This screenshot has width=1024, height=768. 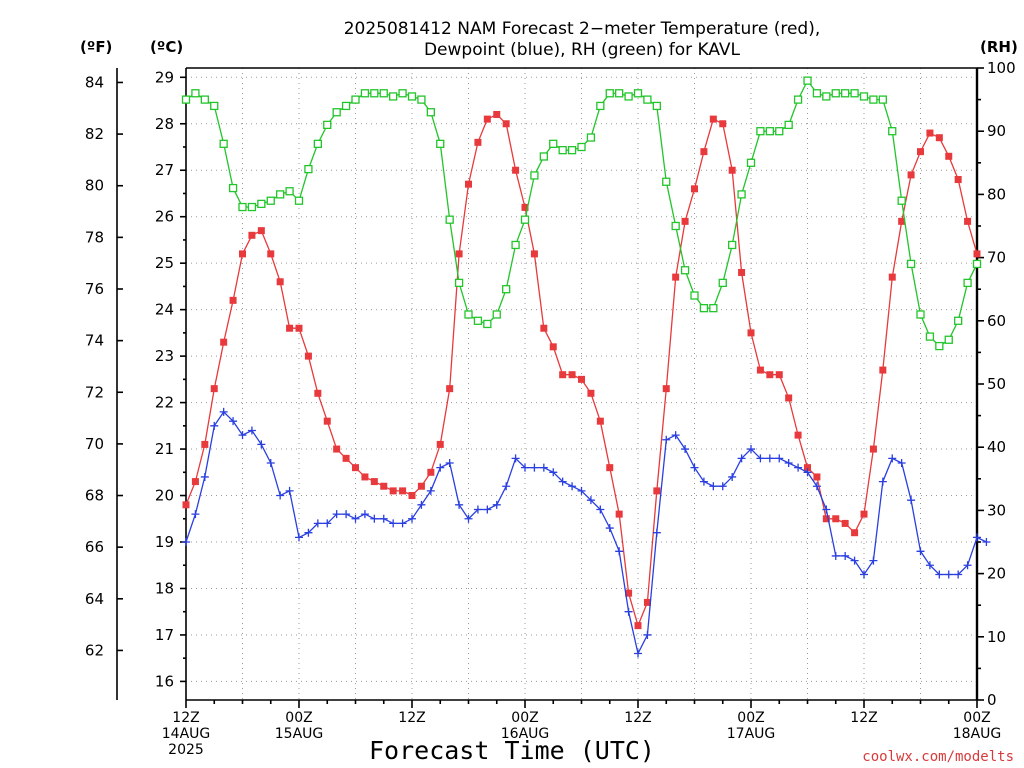 What do you see at coordinates (164, 542) in the screenshot?
I see `celsius-tick-label: 19` at bounding box center [164, 542].